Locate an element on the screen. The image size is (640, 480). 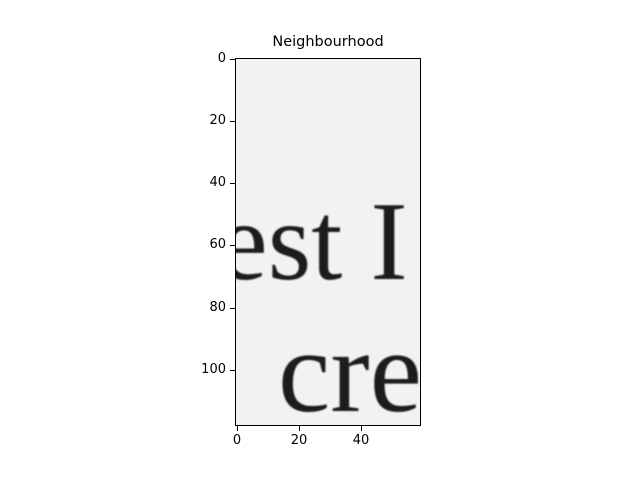
text-line-2: cre is located at coordinates (349, 365).